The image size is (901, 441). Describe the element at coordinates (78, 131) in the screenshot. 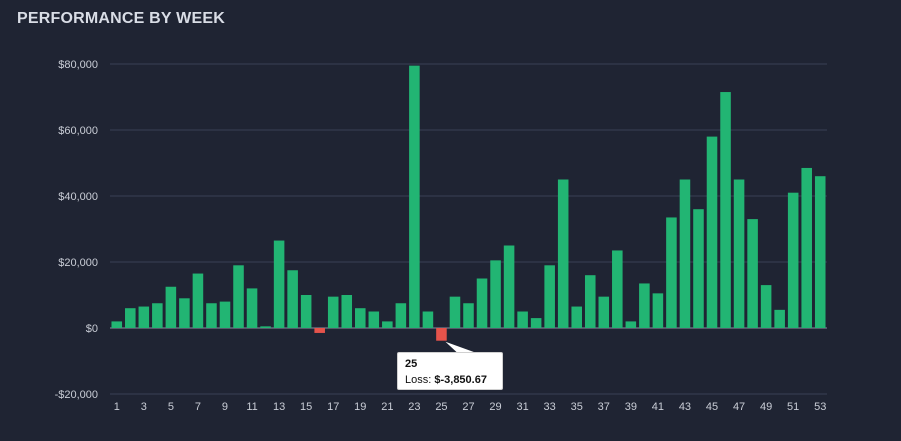

I see `y-tick-label: $60,000` at that location.